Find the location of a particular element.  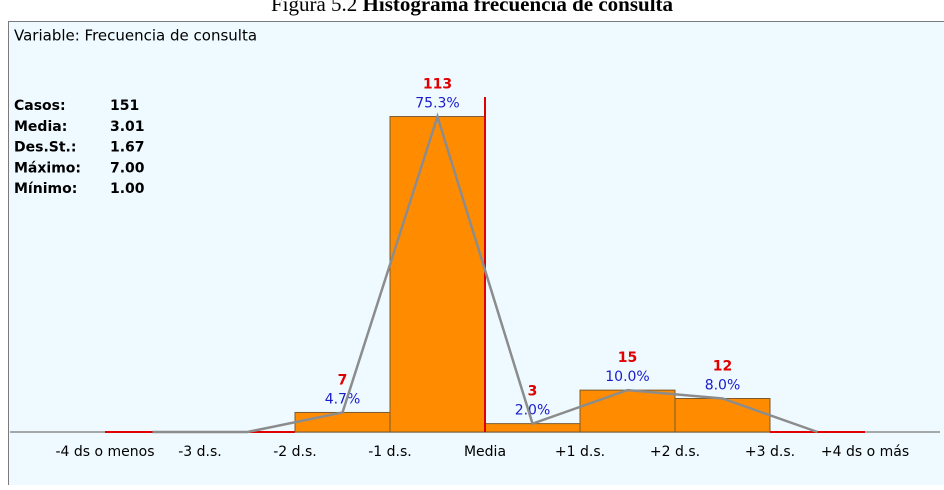

stat-label: Media: is located at coordinates (40, 127).